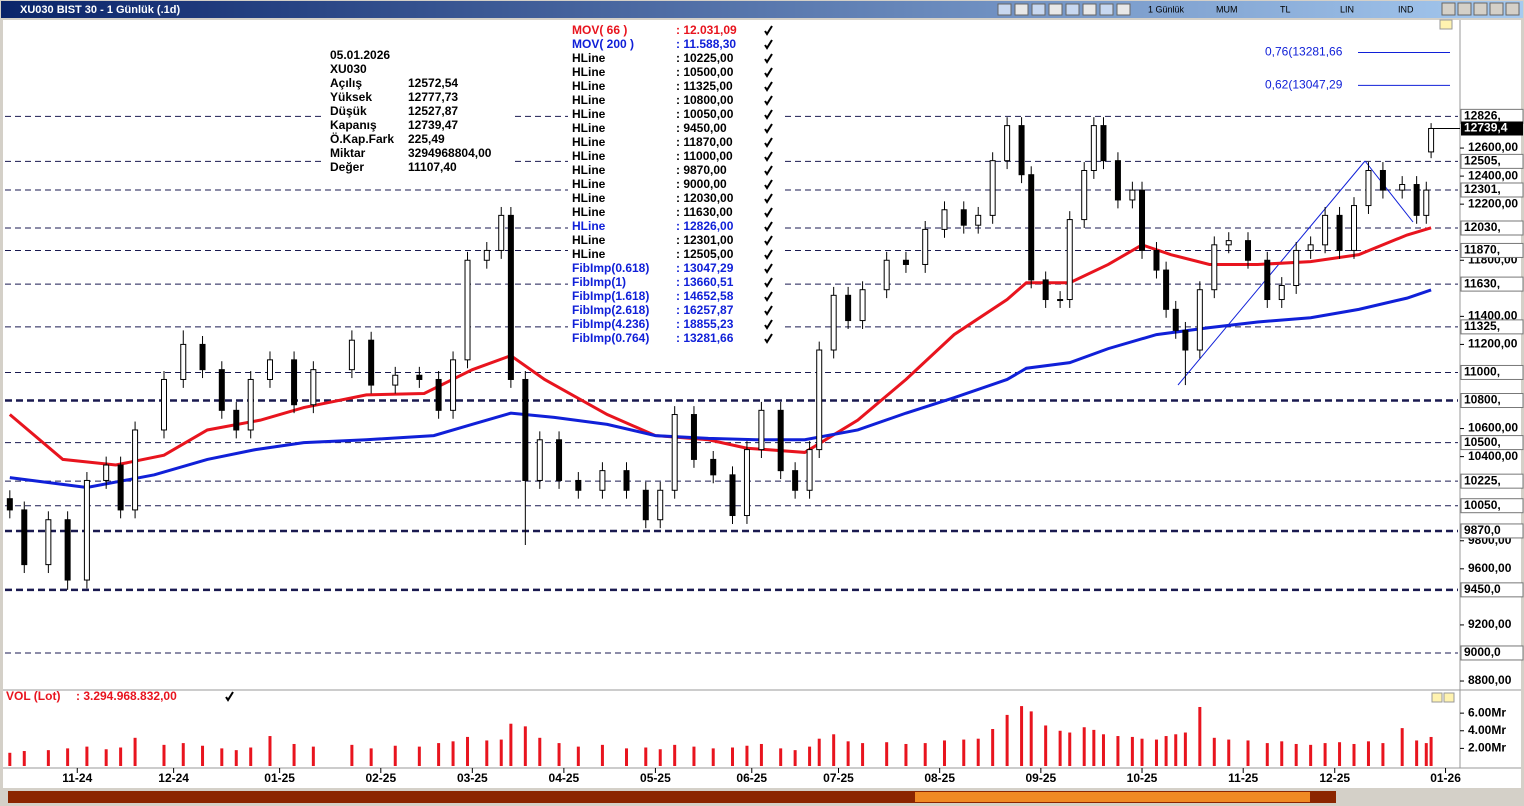 This screenshot has width=1524, height=806. What do you see at coordinates (1492, 327) in the screenshot?
I see `horizontal-line-label-box` at bounding box center [1492, 327].